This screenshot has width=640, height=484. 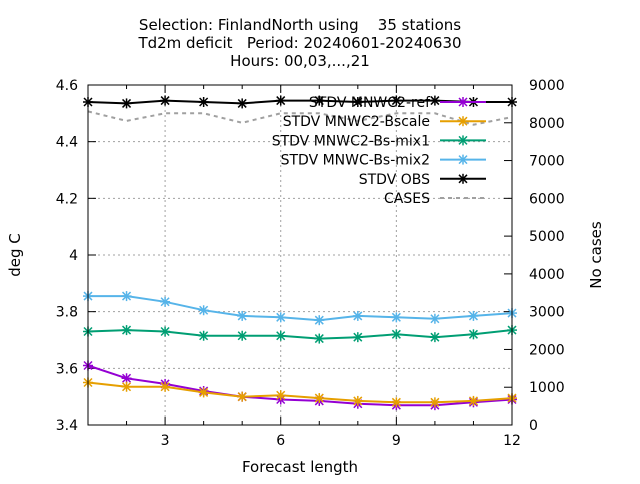 I want to click on legend-entry: STDV MNWC-Bs-mix2, so click(x=383, y=161).